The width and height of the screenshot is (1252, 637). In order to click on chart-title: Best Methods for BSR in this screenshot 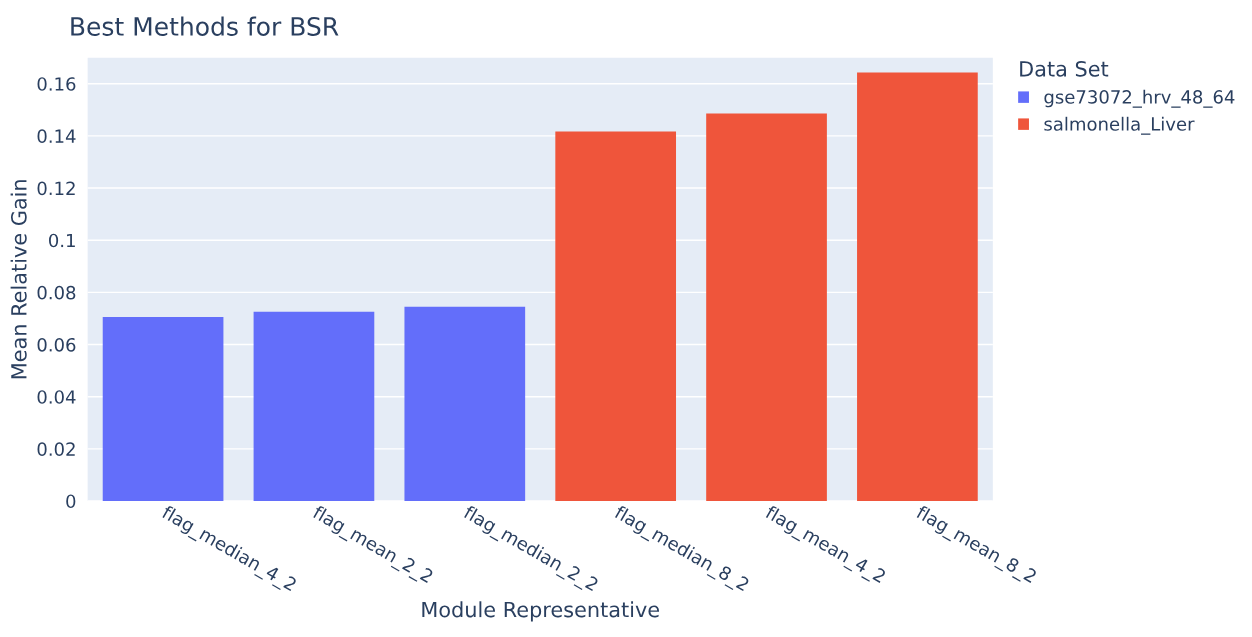, I will do `click(205, 26)`.